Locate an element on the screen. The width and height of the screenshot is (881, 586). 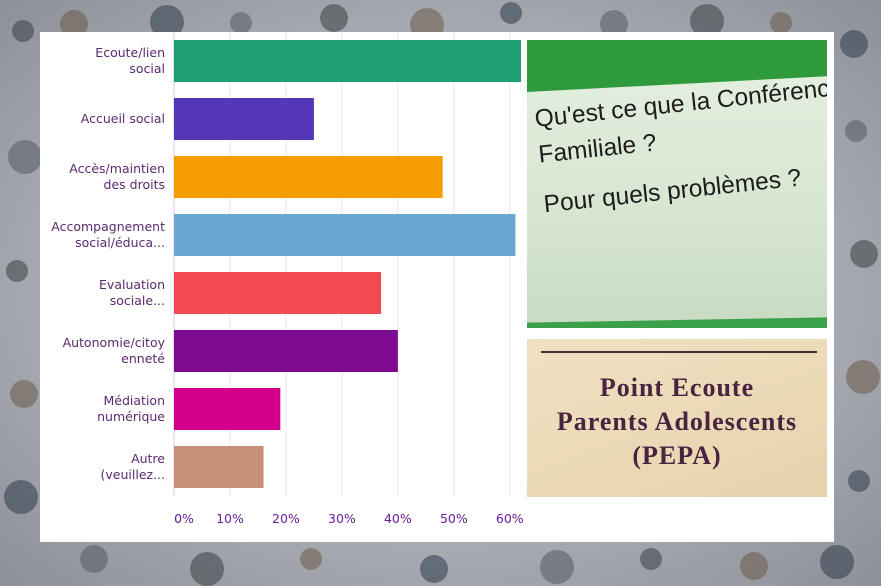
category-label: Accueil social is located at coordinates (123, 118).